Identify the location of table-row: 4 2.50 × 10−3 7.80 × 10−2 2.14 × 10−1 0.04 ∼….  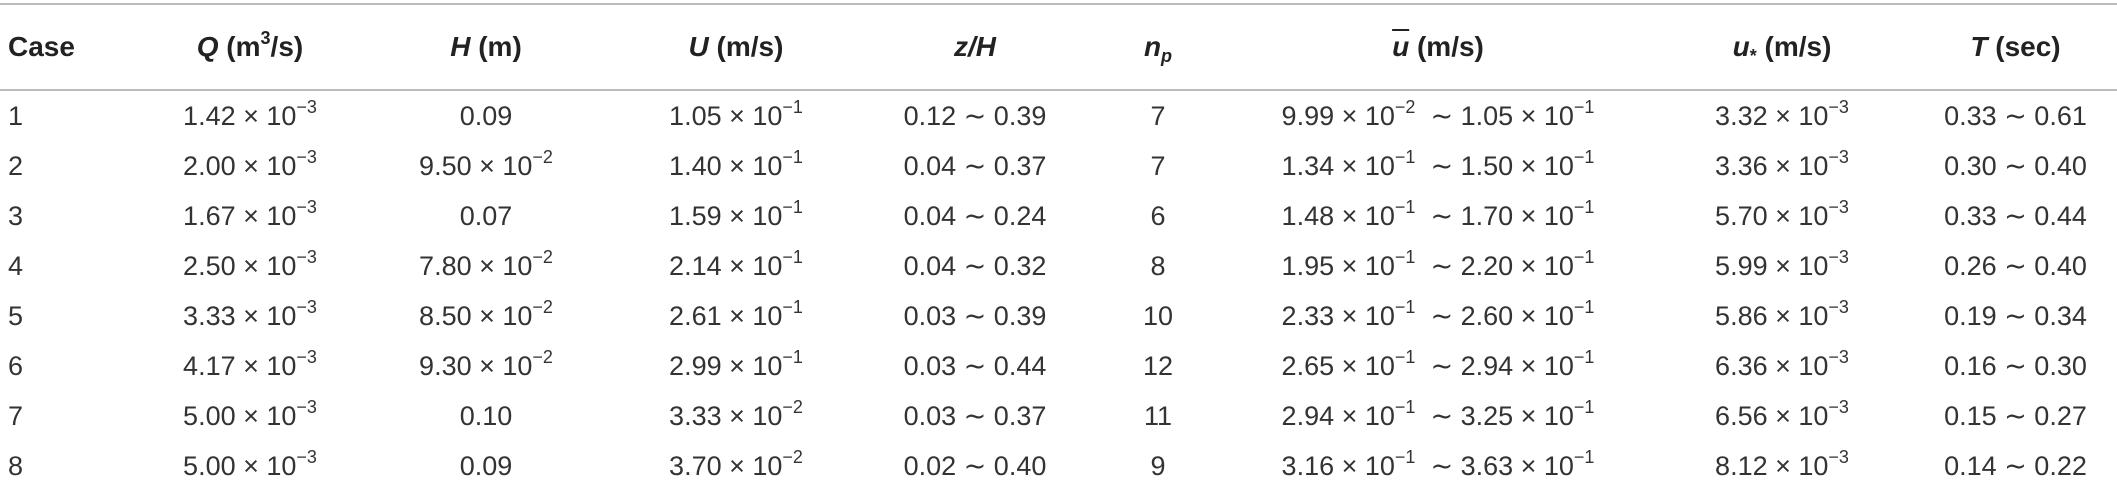
(1058, 266).